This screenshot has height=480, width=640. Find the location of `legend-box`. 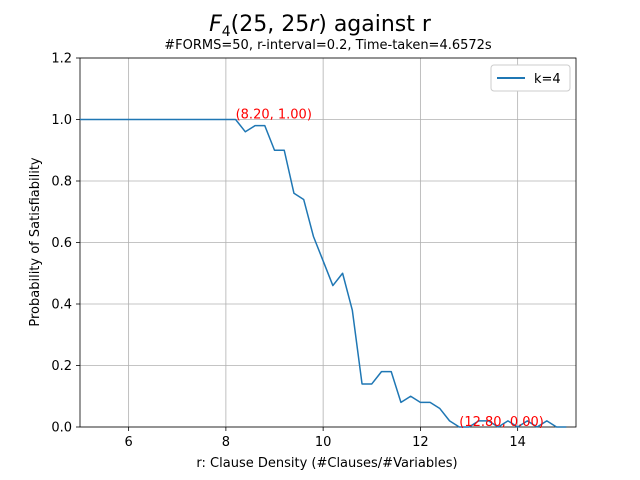

legend-box is located at coordinates (530, 78).